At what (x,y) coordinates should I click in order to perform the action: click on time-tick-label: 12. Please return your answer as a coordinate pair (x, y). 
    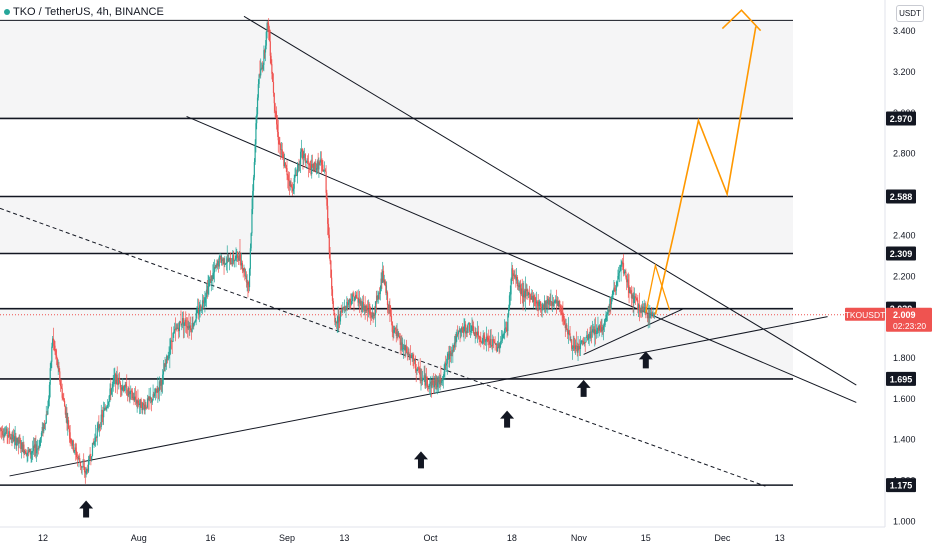
    Looking at the image, I should click on (43, 538).